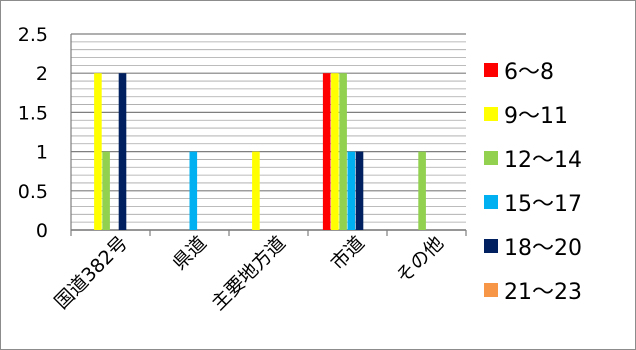 The height and width of the screenshot is (350, 636). What do you see at coordinates (190, 253) in the screenshot?
I see `category-label: 県道` at bounding box center [190, 253].